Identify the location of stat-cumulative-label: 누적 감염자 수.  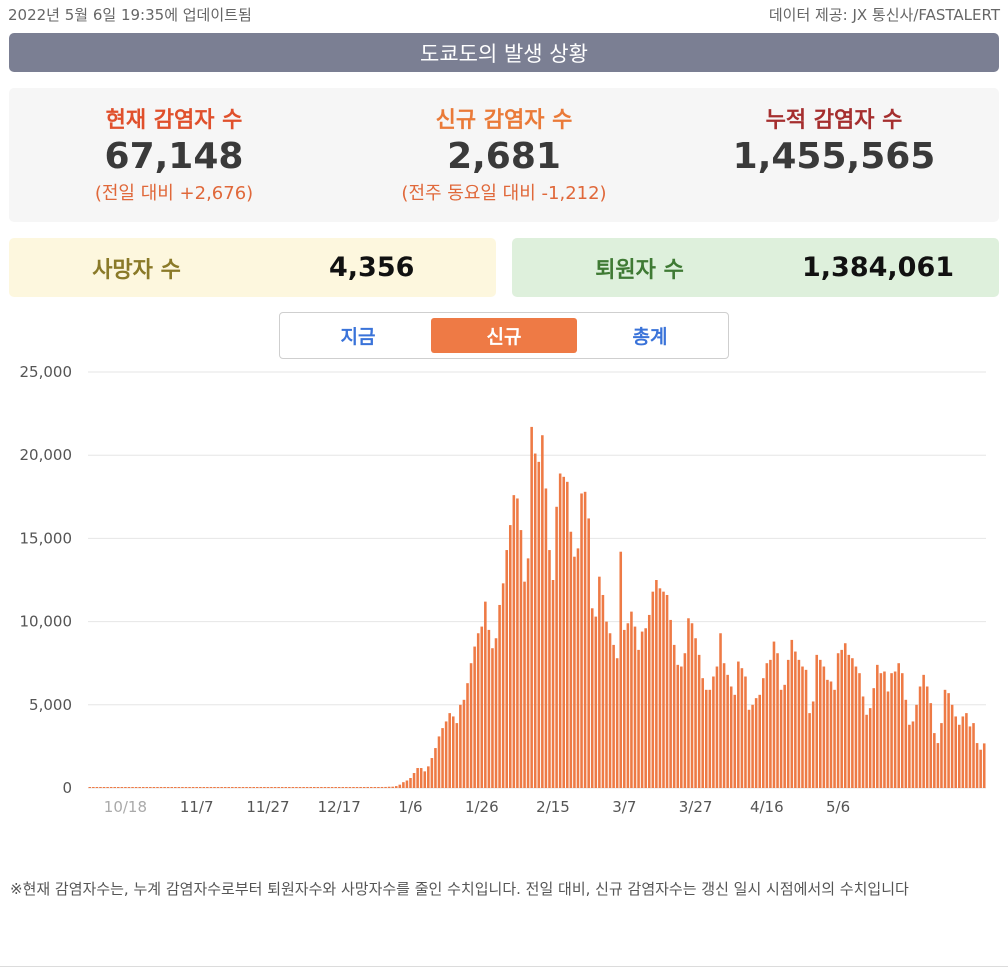
(834, 120).